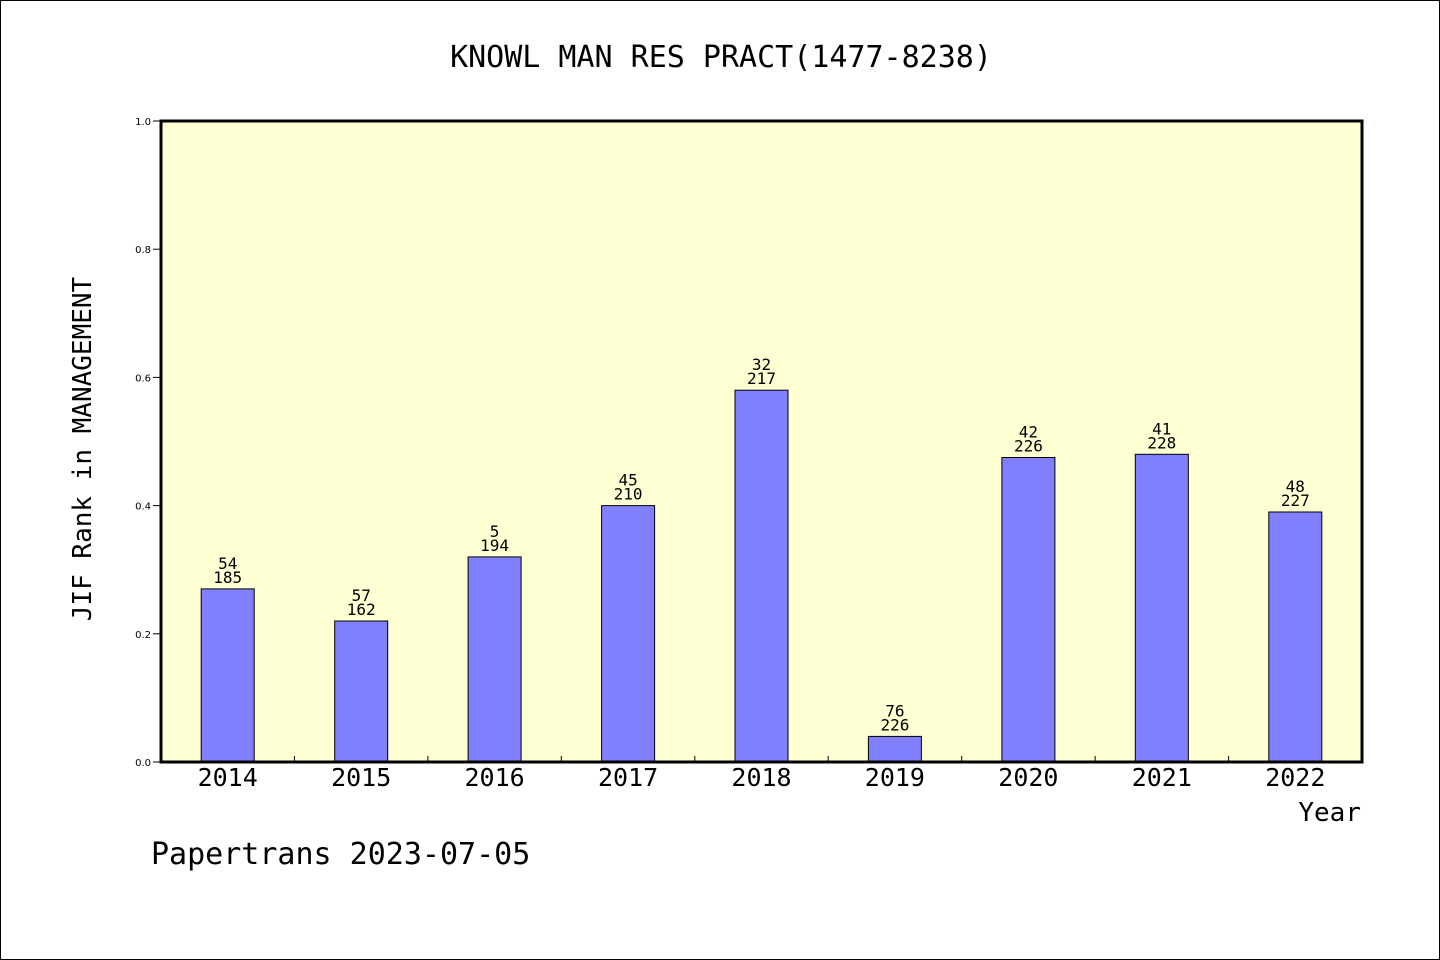 Image resolution: width=1440 pixels, height=960 pixels. Describe the element at coordinates (1295, 777) in the screenshot. I see `x-tick-label-2022: 2022` at that location.